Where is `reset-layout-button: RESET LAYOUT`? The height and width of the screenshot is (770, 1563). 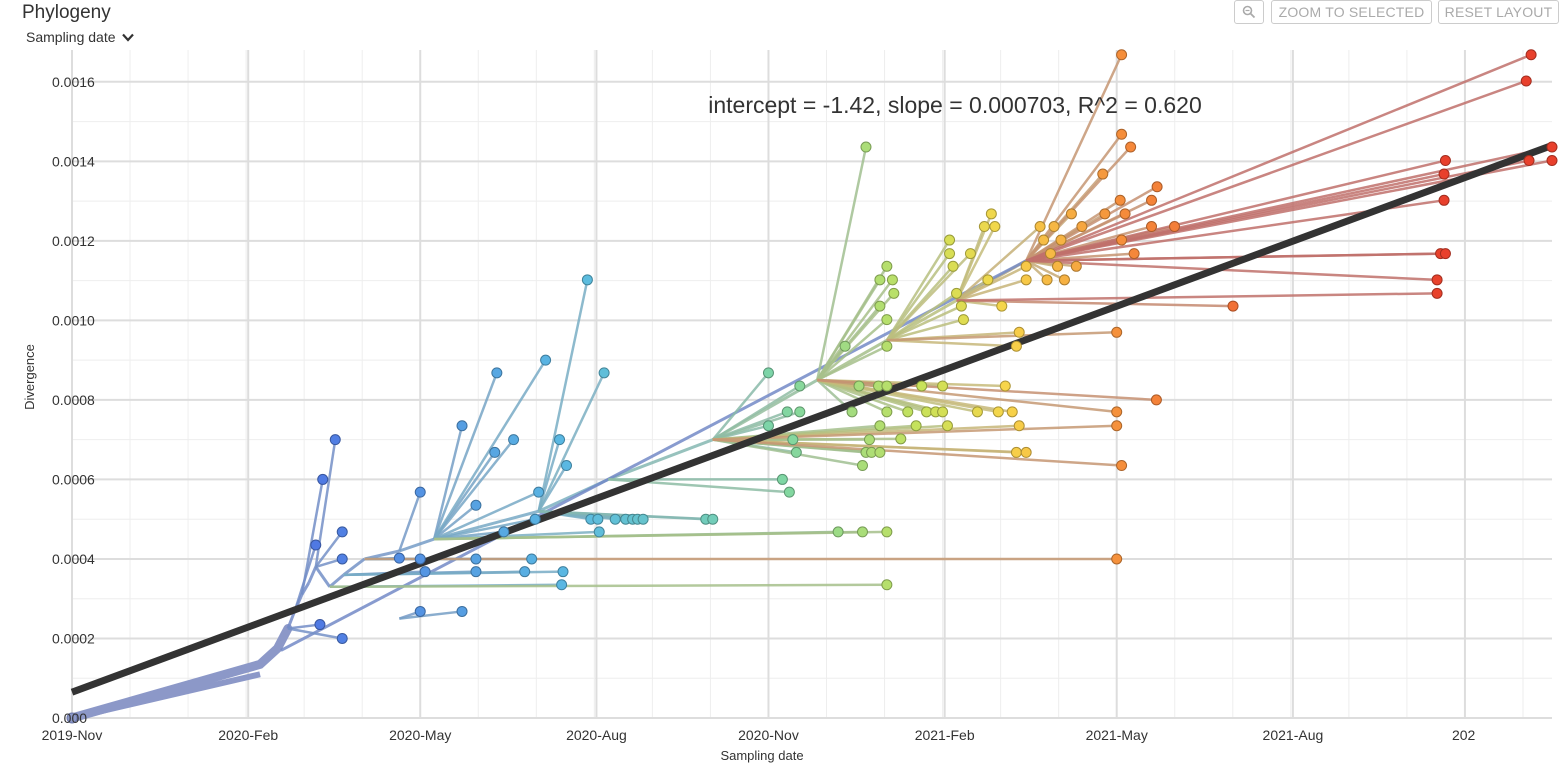
reset-layout-button: RESET LAYOUT is located at coordinates (1498, 12).